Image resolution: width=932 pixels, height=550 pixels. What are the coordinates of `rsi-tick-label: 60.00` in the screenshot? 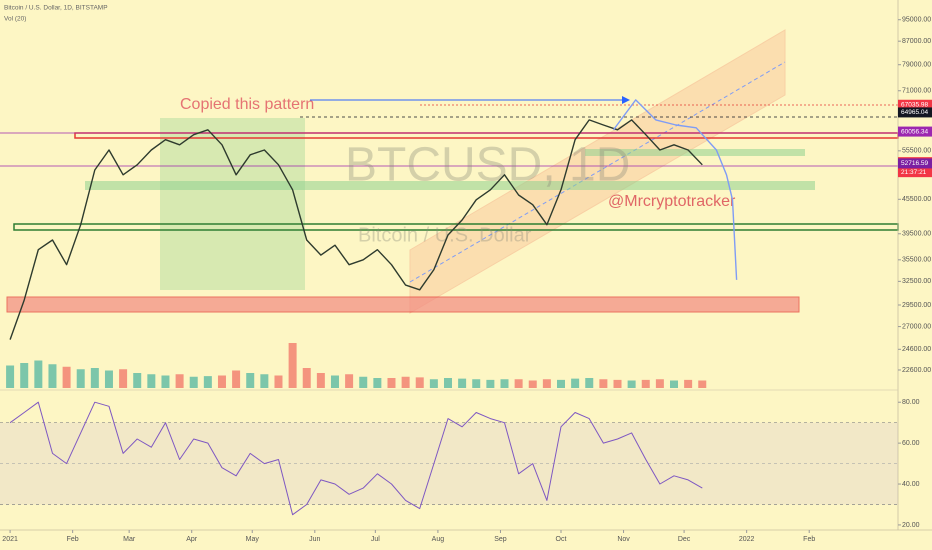 It's located at (911, 443).